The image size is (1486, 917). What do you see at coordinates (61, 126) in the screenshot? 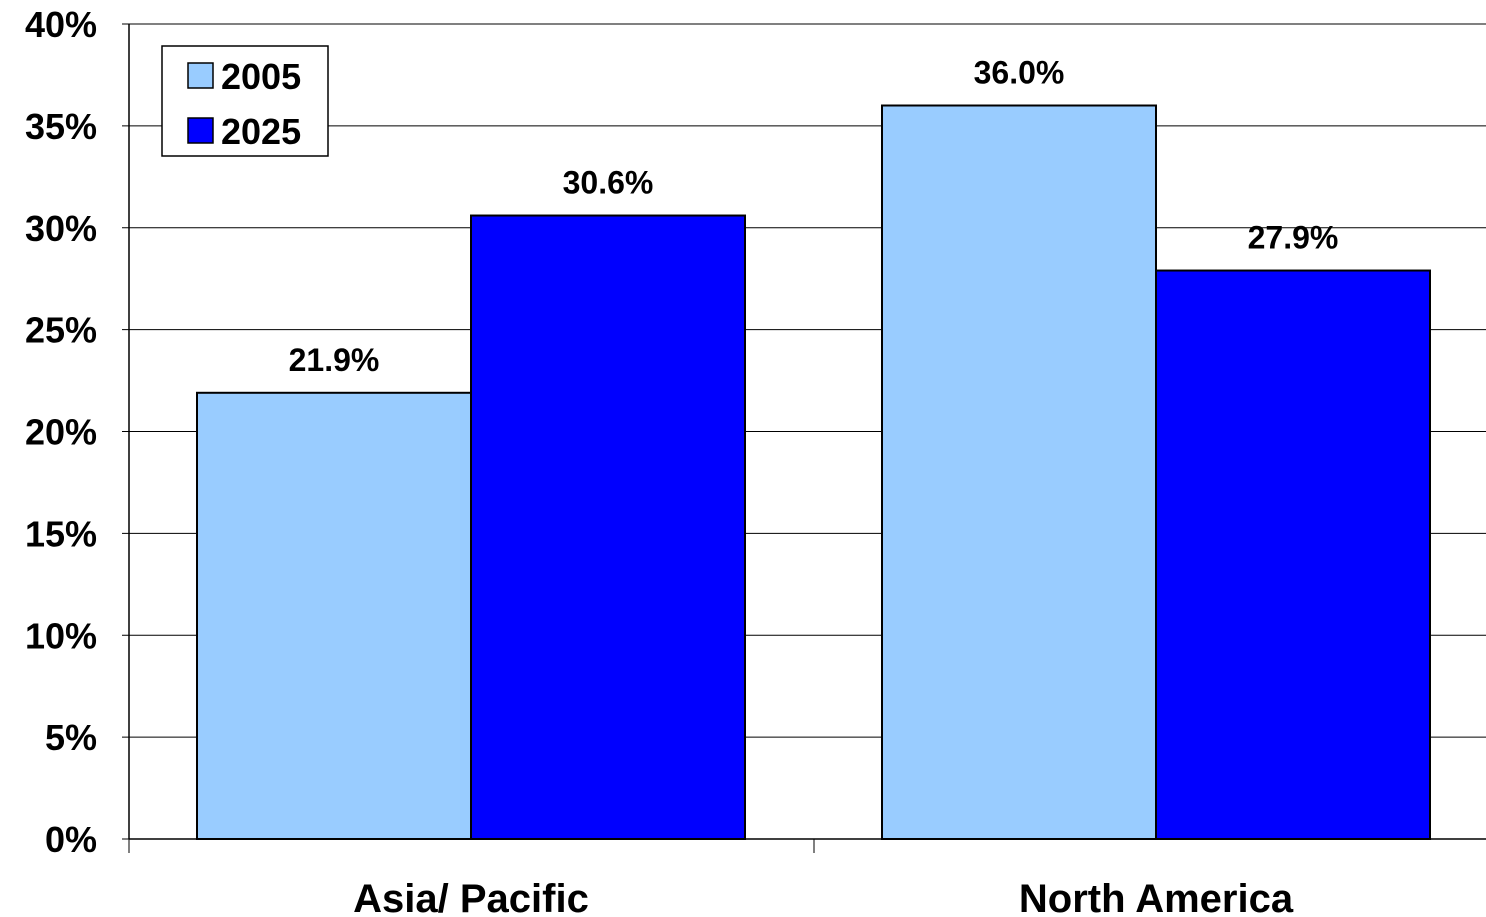
I see `y-tick-label: 35%` at bounding box center [61, 126].